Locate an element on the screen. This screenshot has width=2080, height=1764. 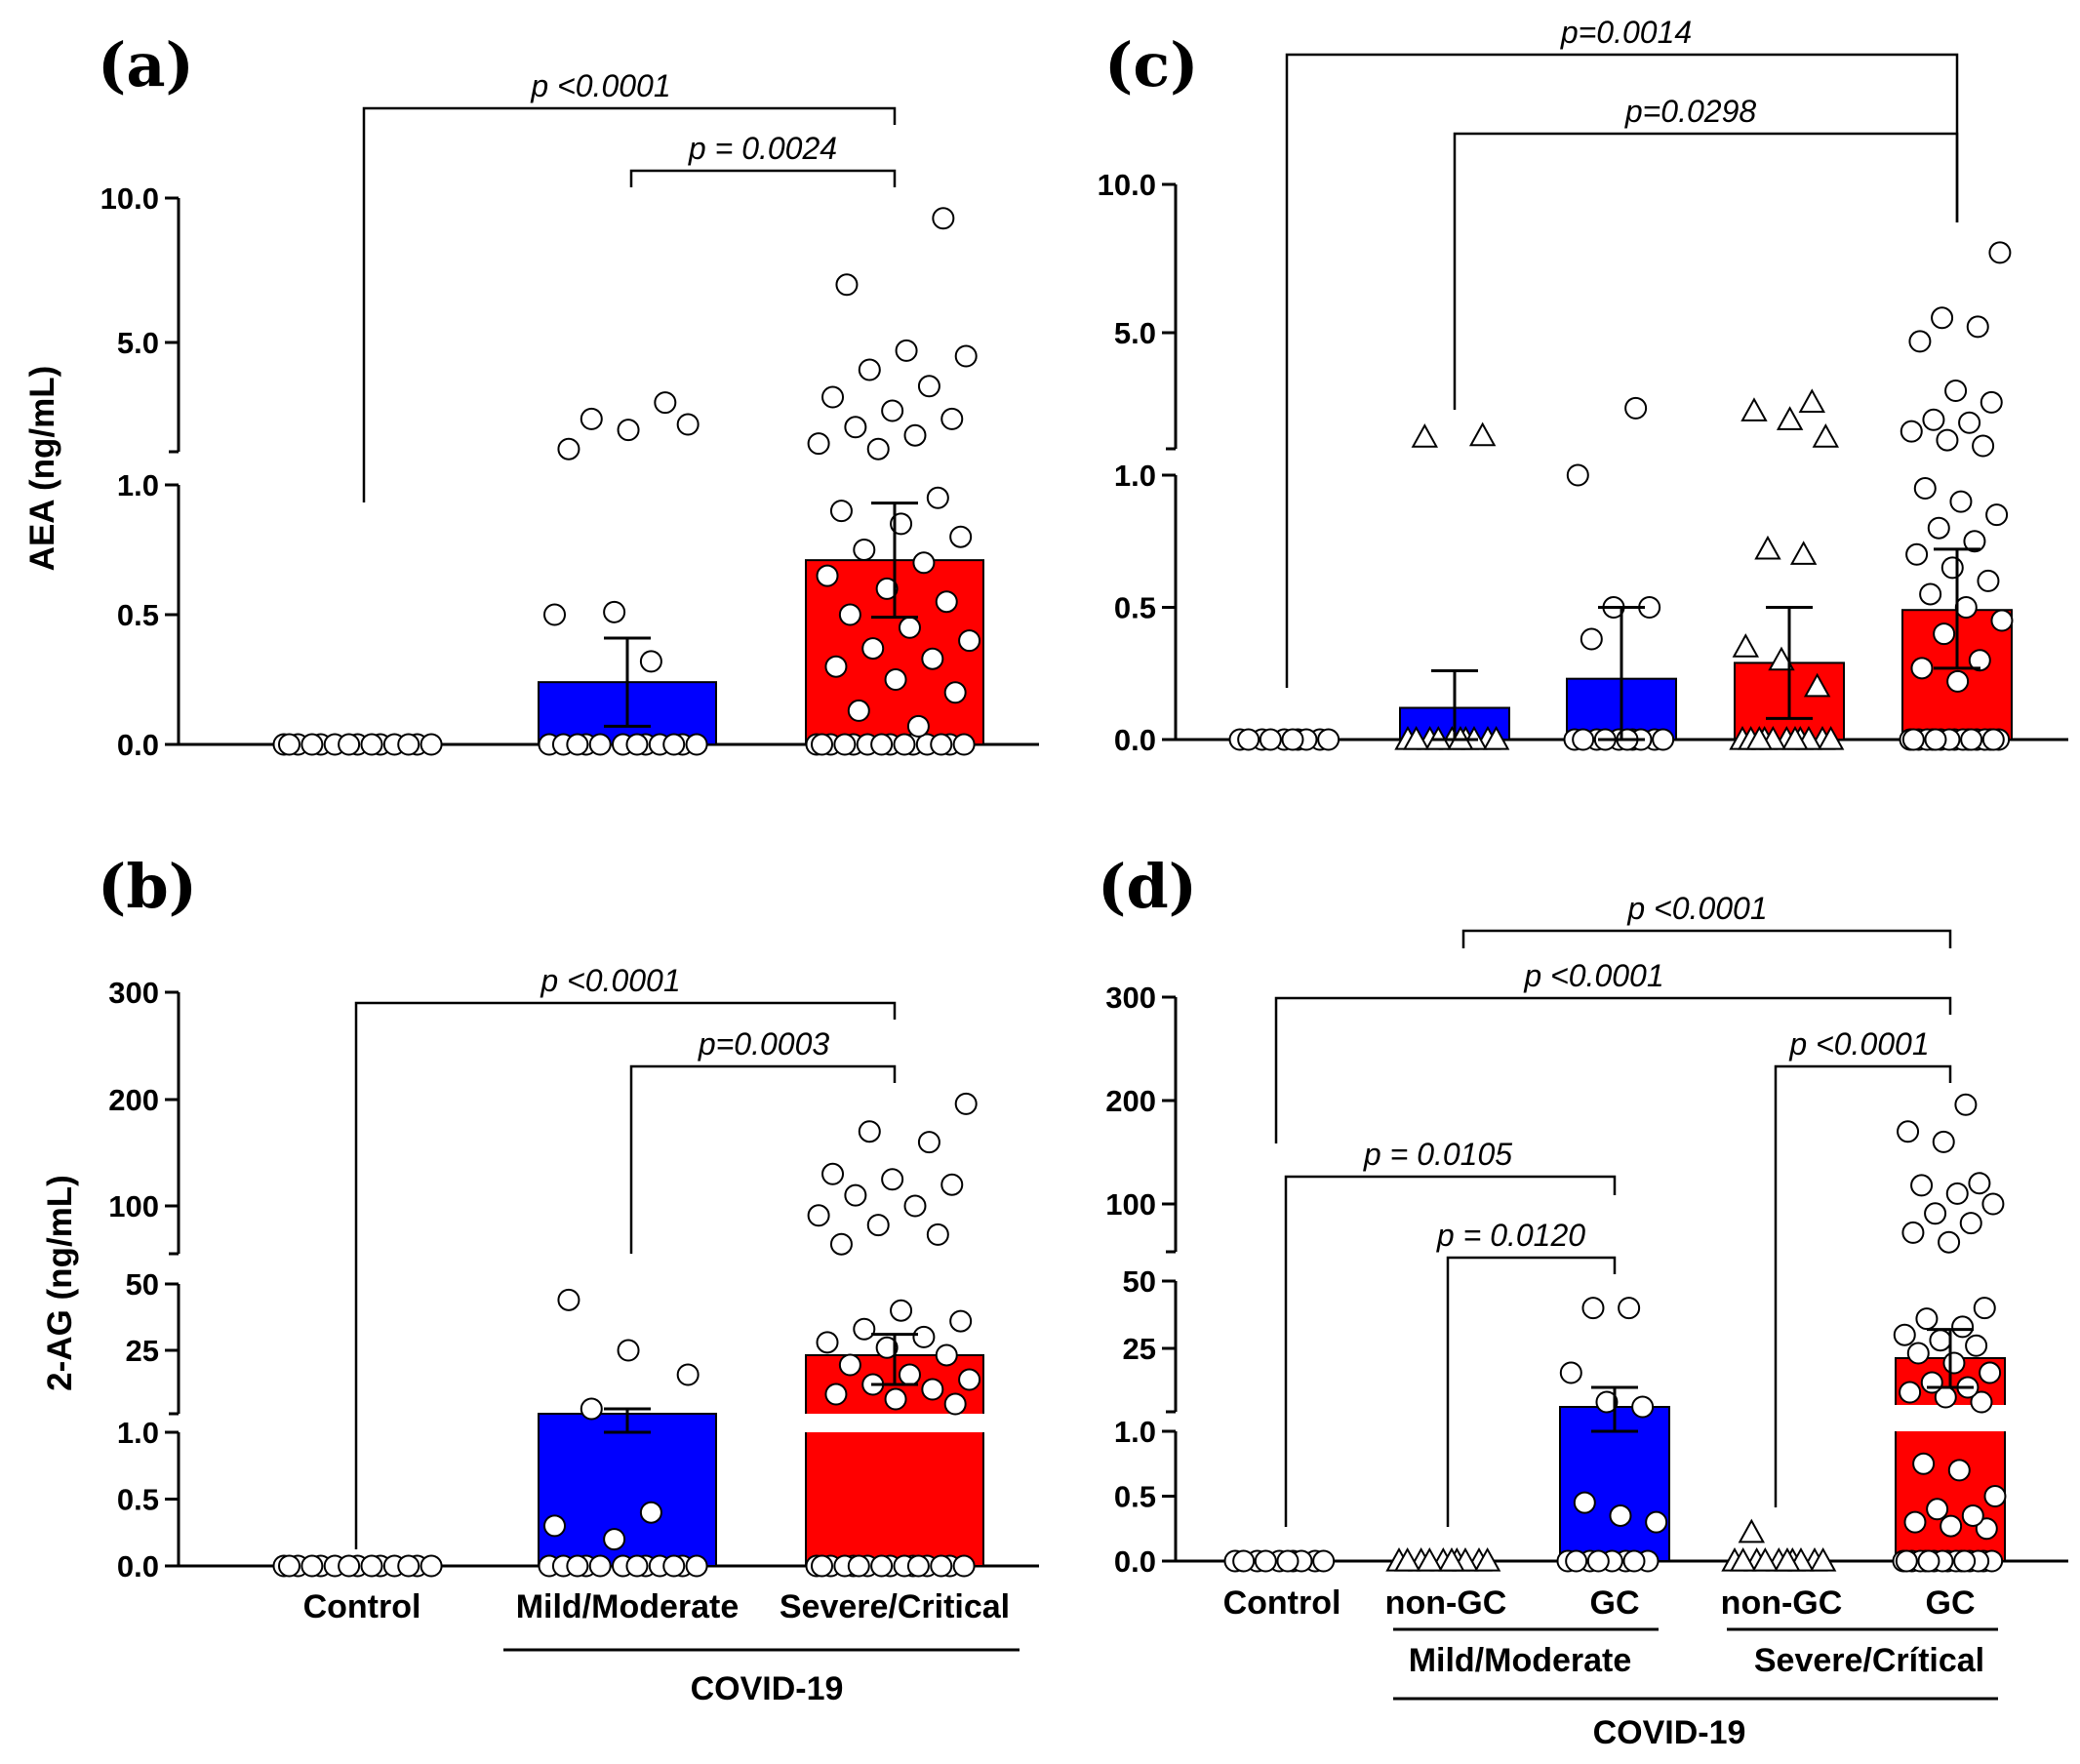
category-label: Severe/Critical is located at coordinates (895, 1607).